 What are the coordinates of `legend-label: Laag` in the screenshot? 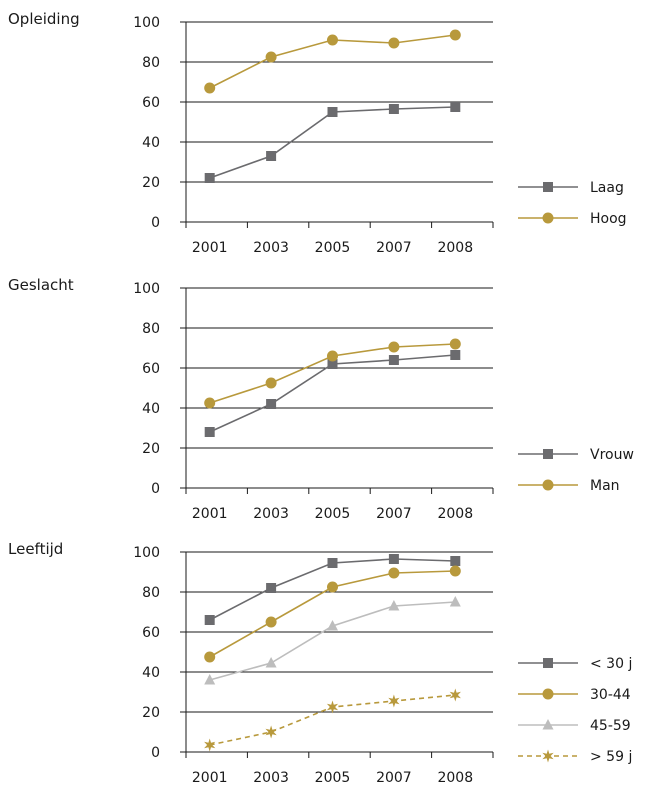 It's located at (607, 188).